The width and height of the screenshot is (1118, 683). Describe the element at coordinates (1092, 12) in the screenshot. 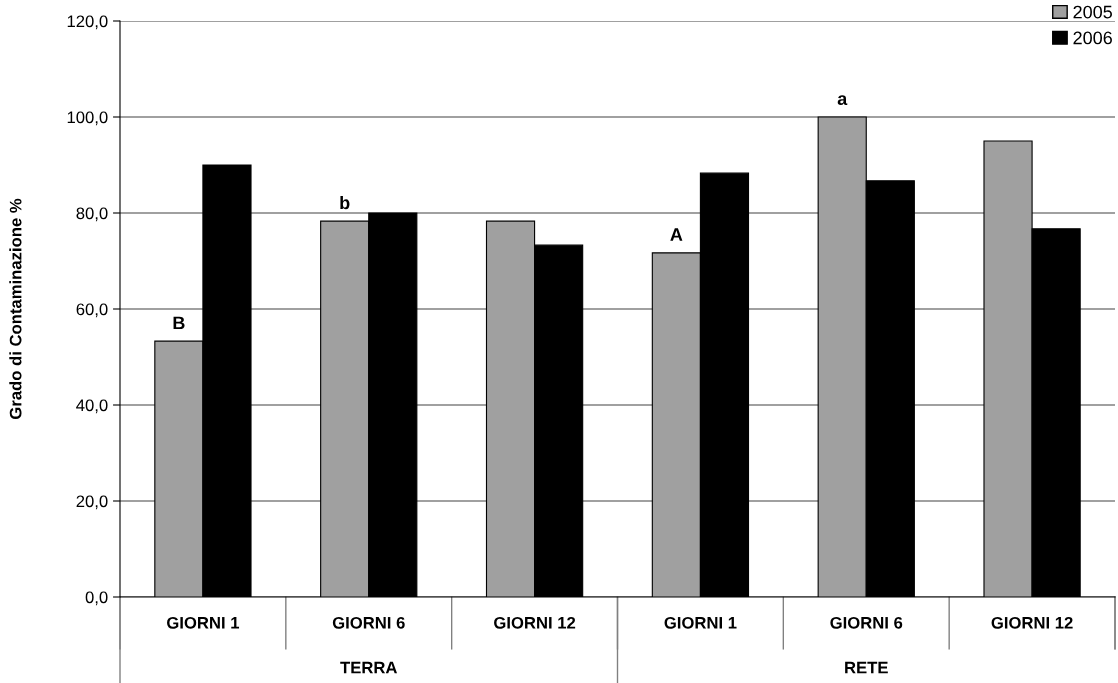

I see `legend-label: 2005` at that location.